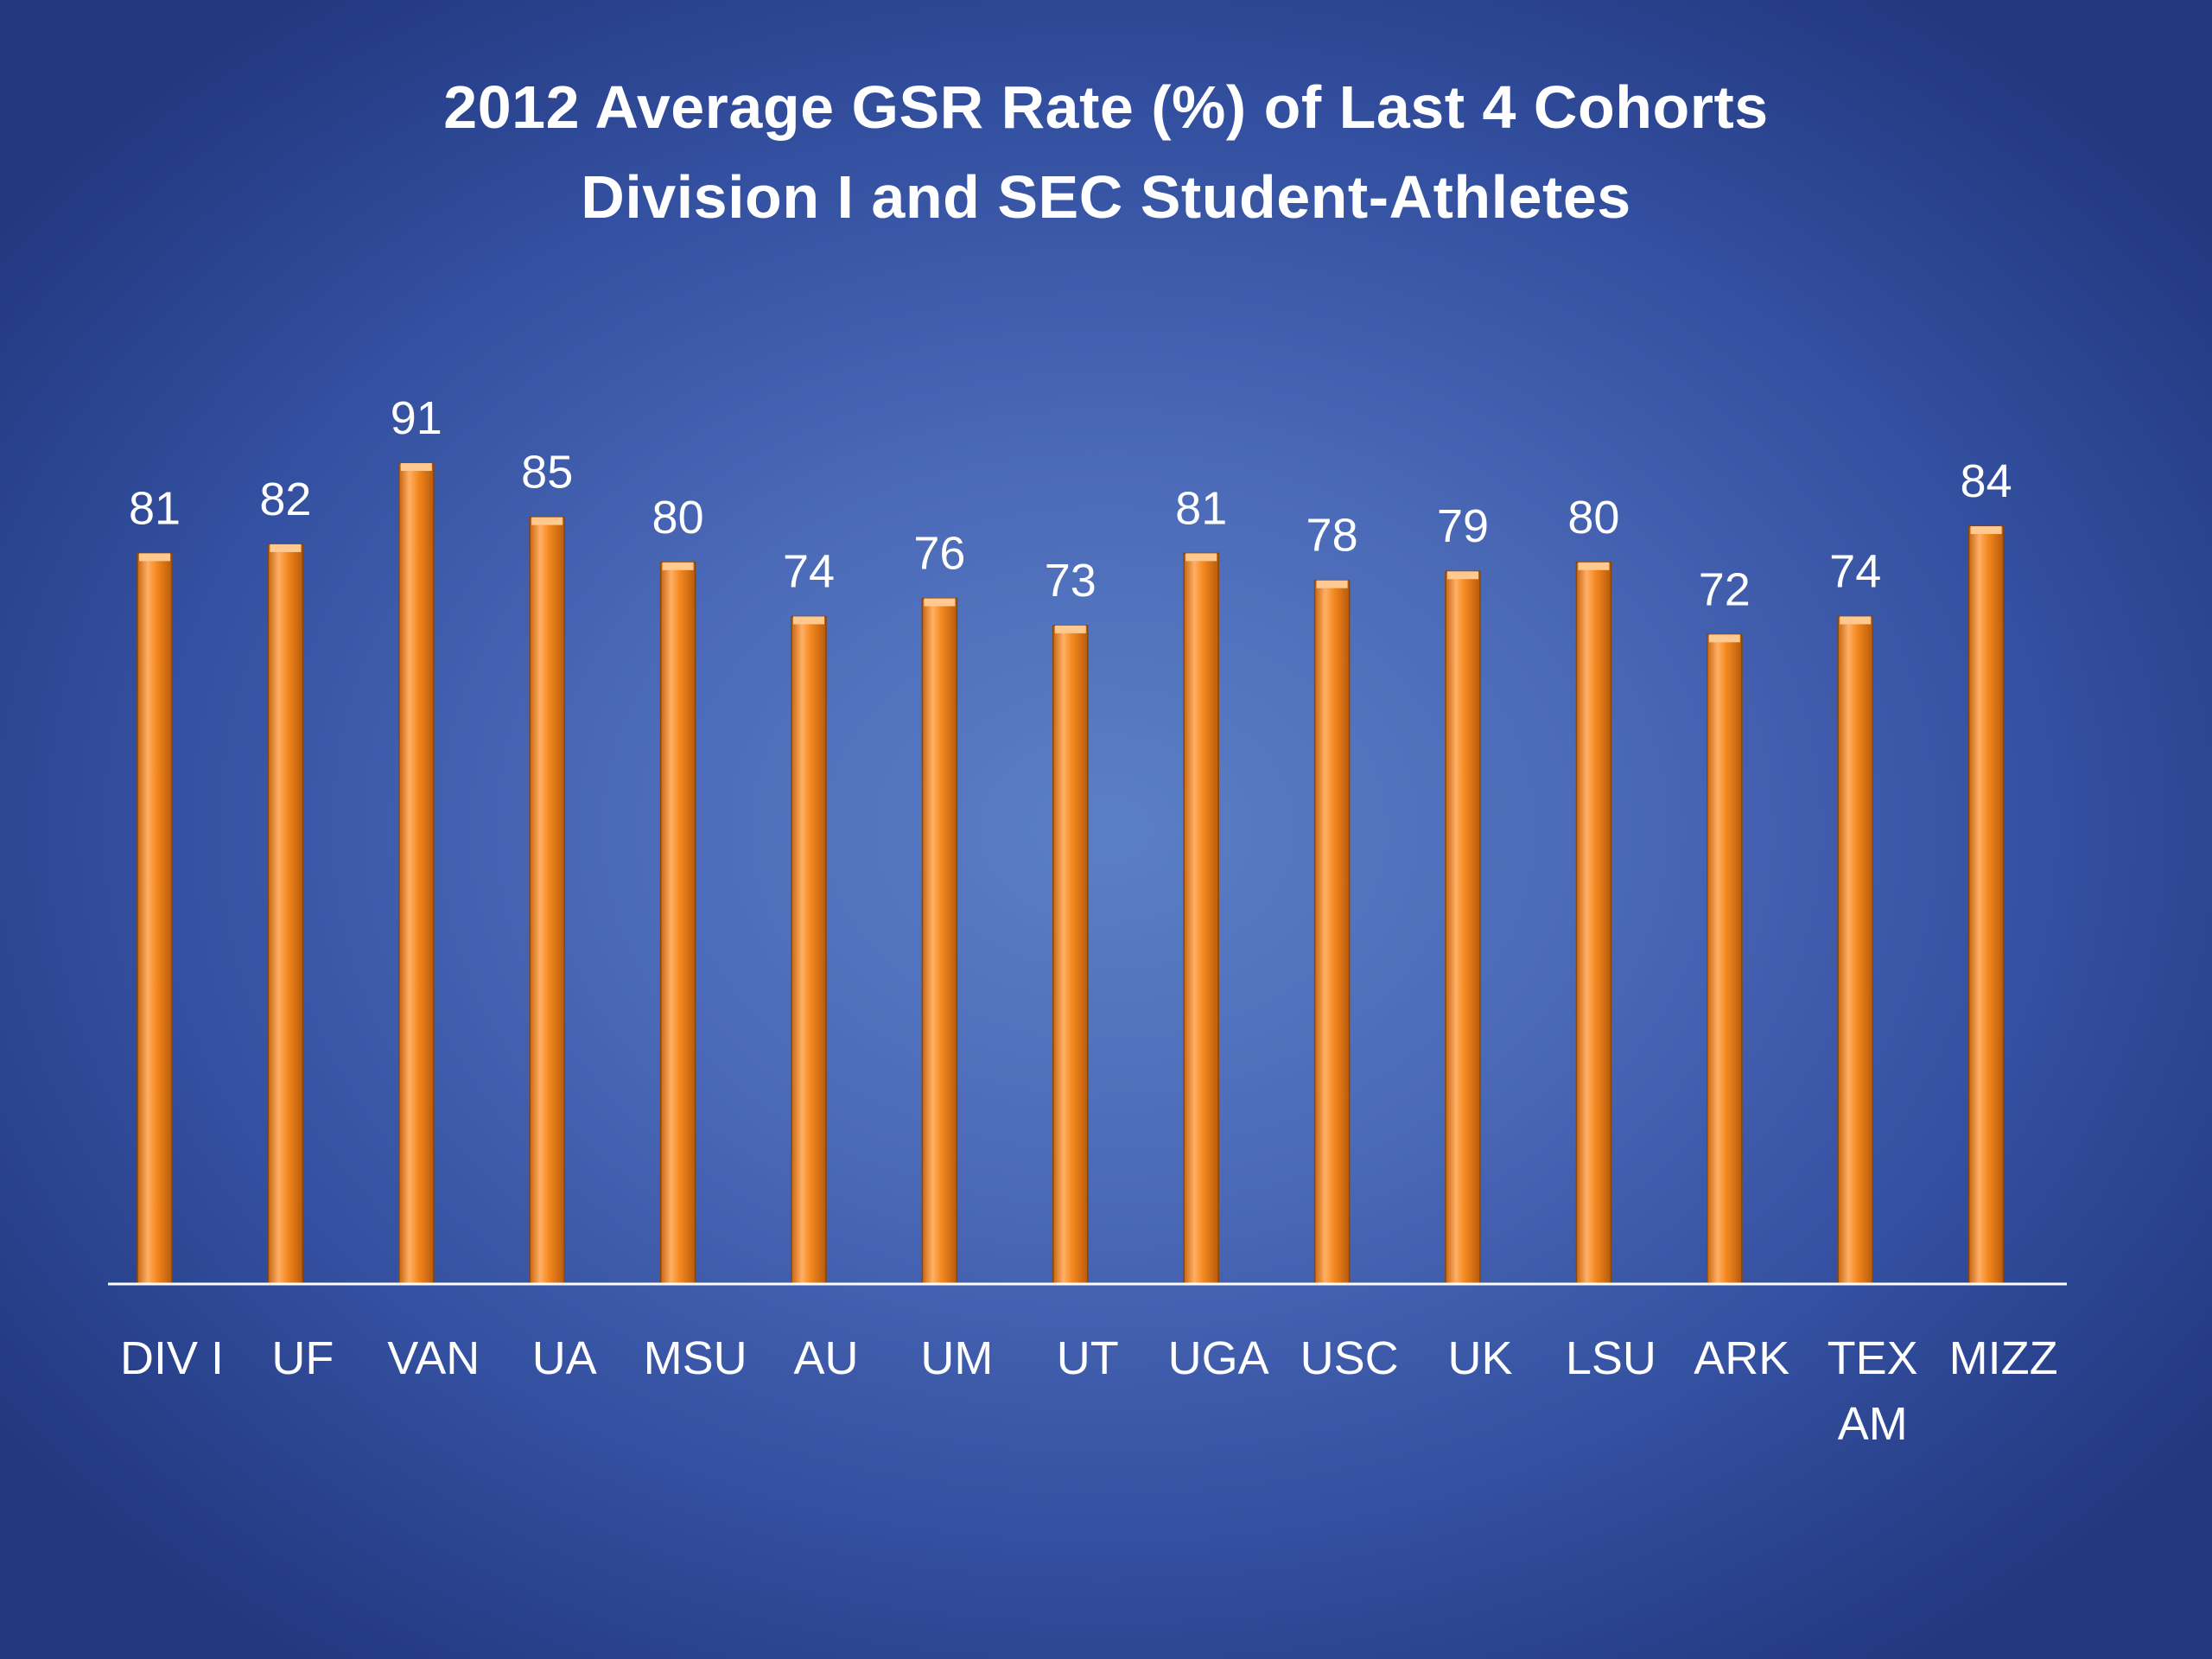 This screenshot has height=1659, width=2212. Describe the element at coordinates (1218, 1358) in the screenshot. I see `x-tick-label-uga: UGA` at that location.